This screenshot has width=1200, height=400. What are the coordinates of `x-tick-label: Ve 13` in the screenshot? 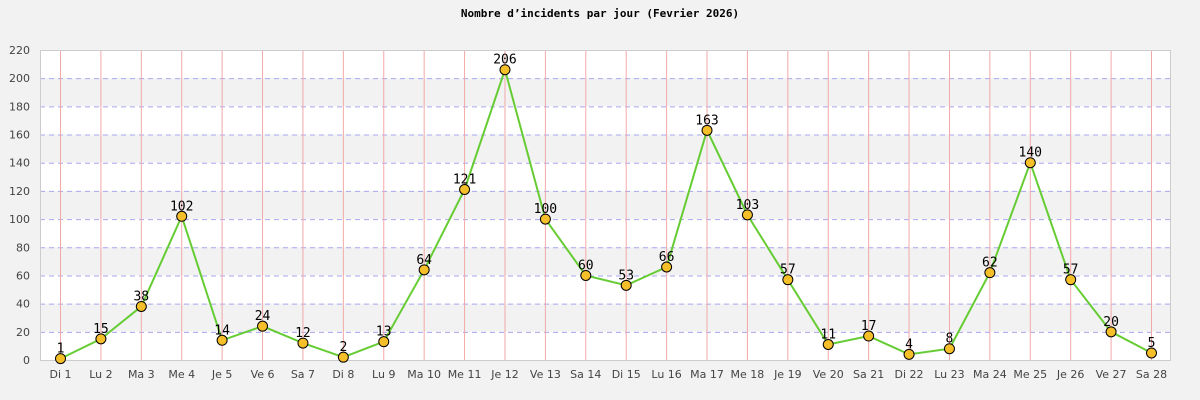 It's located at (545, 374).